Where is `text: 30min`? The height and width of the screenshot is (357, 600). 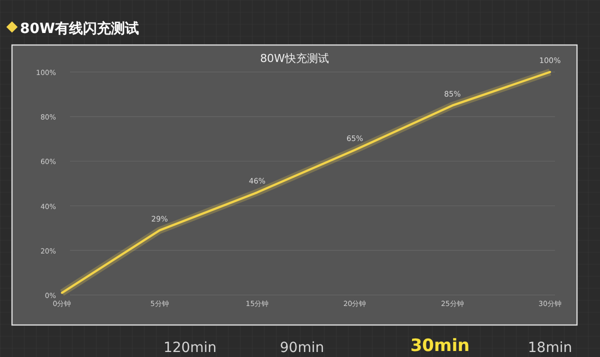 text: 30min is located at coordinates (440, 346).